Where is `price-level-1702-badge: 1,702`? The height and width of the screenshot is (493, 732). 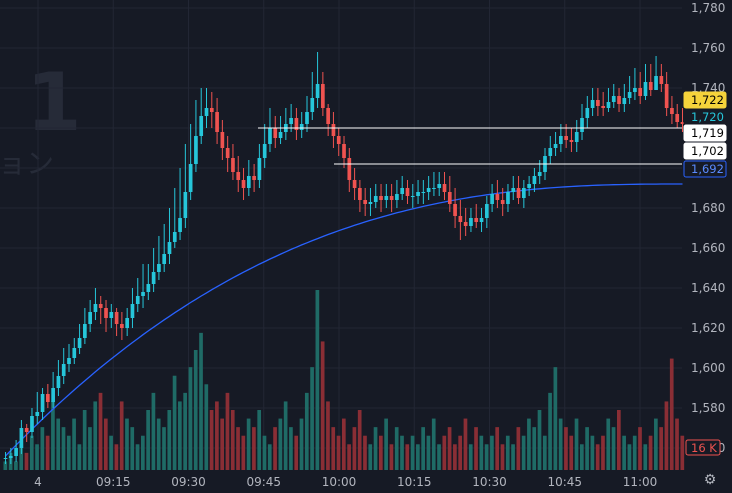 price-level-1702-badge: 1,702 is located at coordinates (707, 151).